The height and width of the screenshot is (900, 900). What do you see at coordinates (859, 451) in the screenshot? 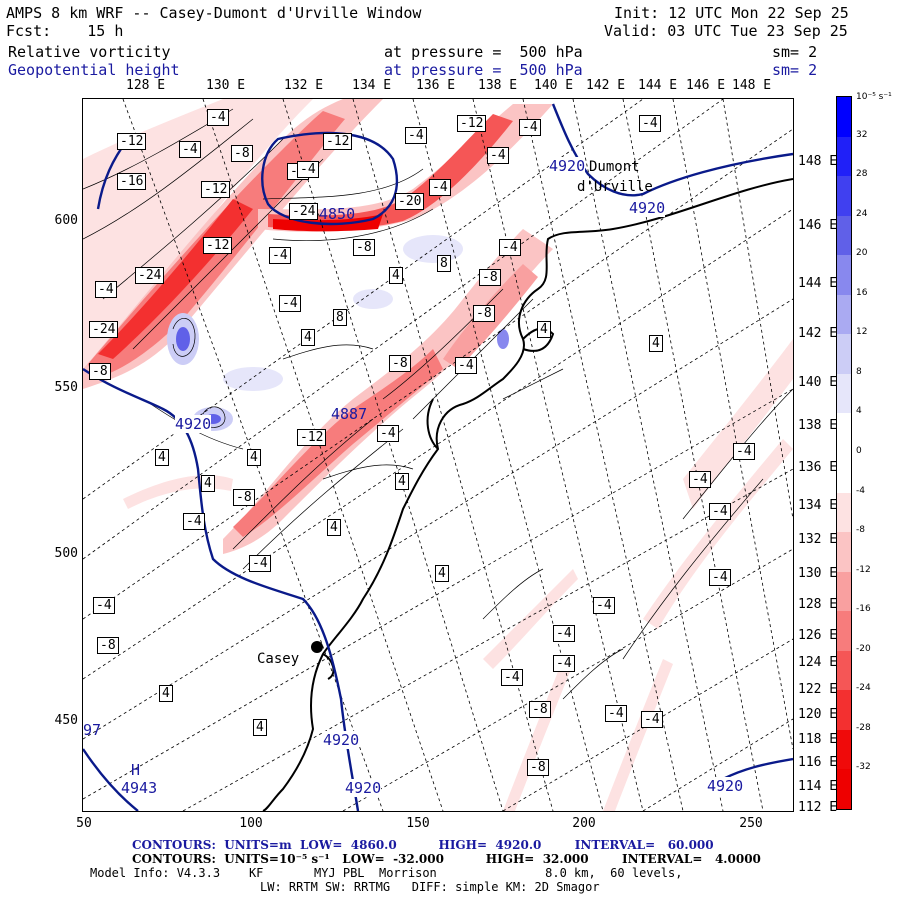
I see `colorbar-tick: 0` at bounding box center [859, 451].